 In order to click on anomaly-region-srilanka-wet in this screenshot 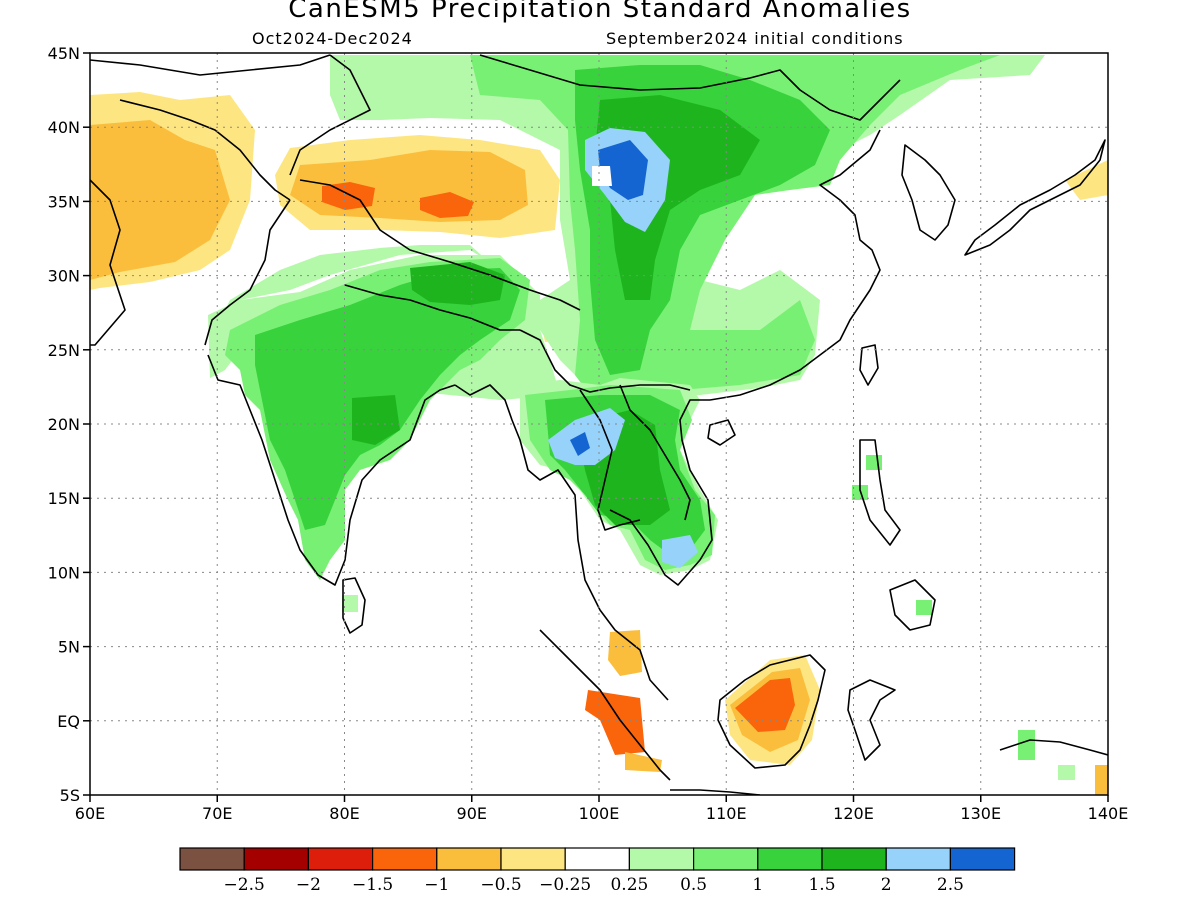, I will do `click(350, 603)`.